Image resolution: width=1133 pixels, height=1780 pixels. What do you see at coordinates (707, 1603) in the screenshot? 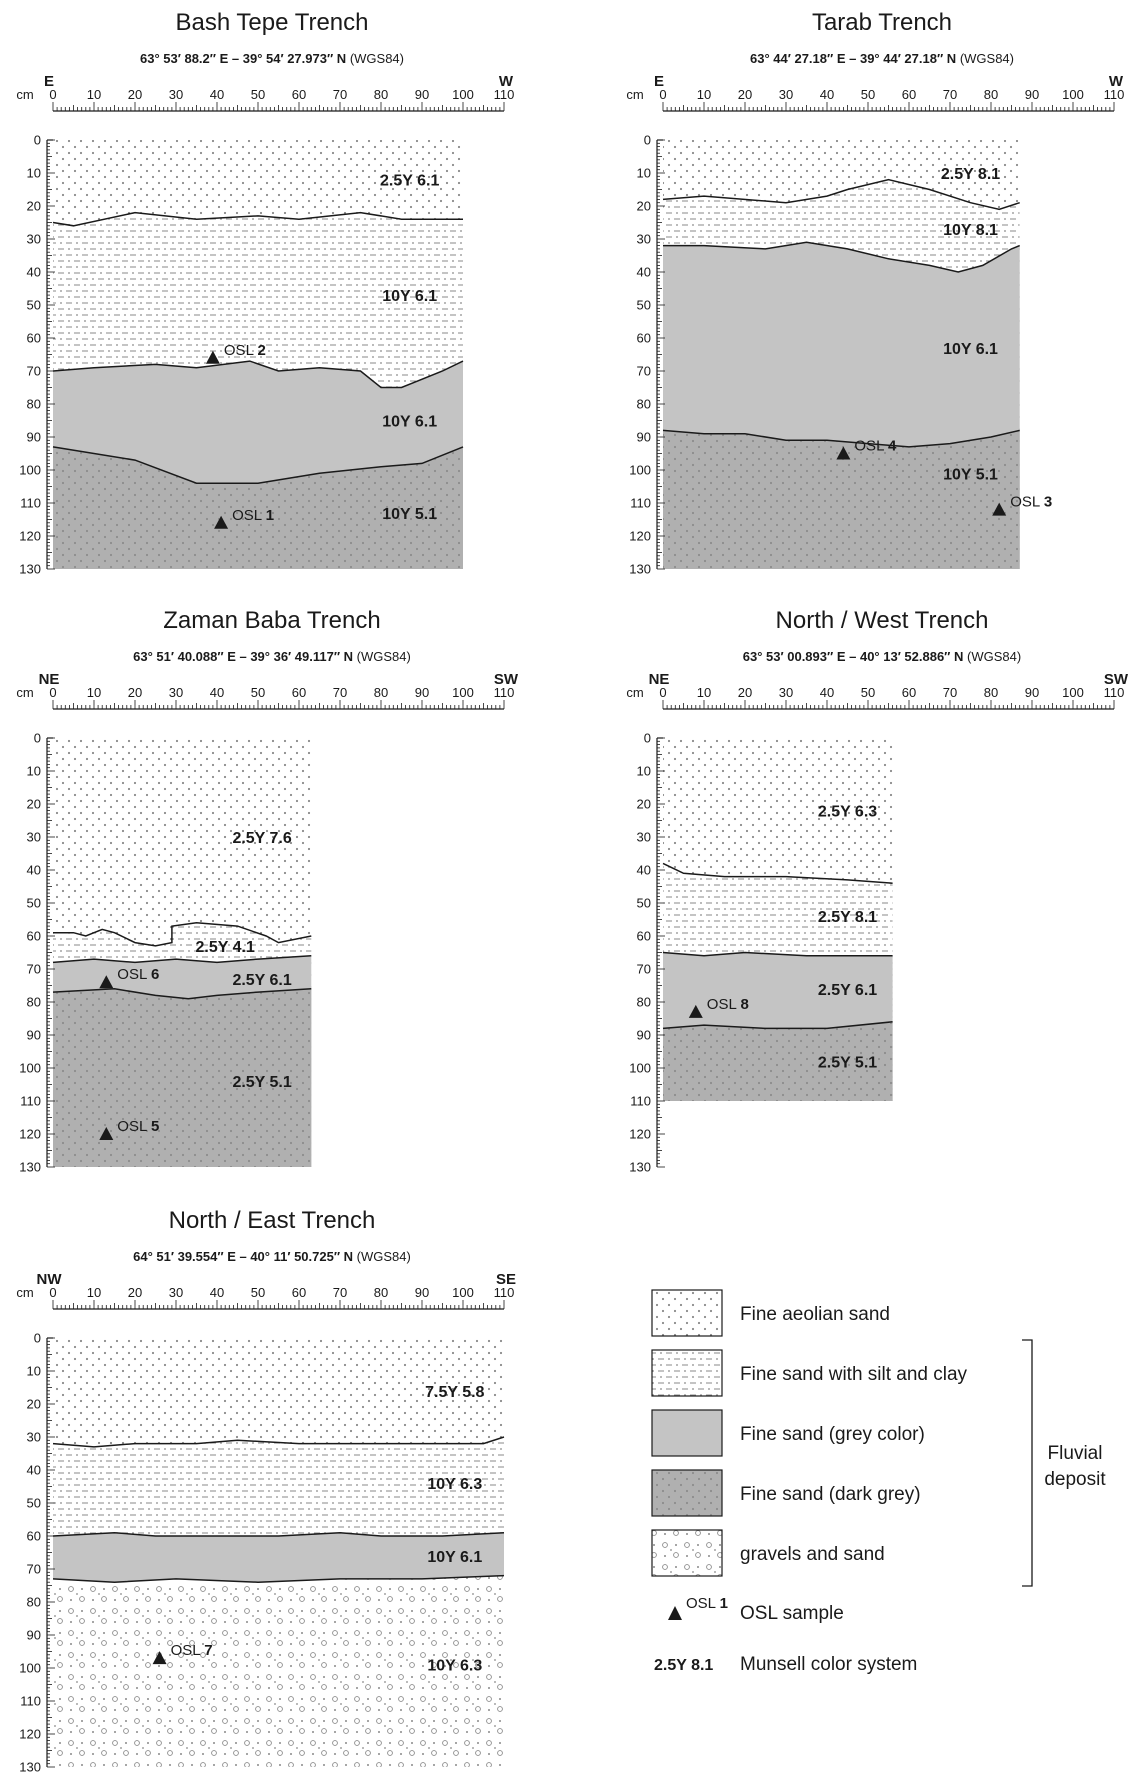
I see `legend-osl-symbol: OSL 1` at bounding box center [707, 1603].